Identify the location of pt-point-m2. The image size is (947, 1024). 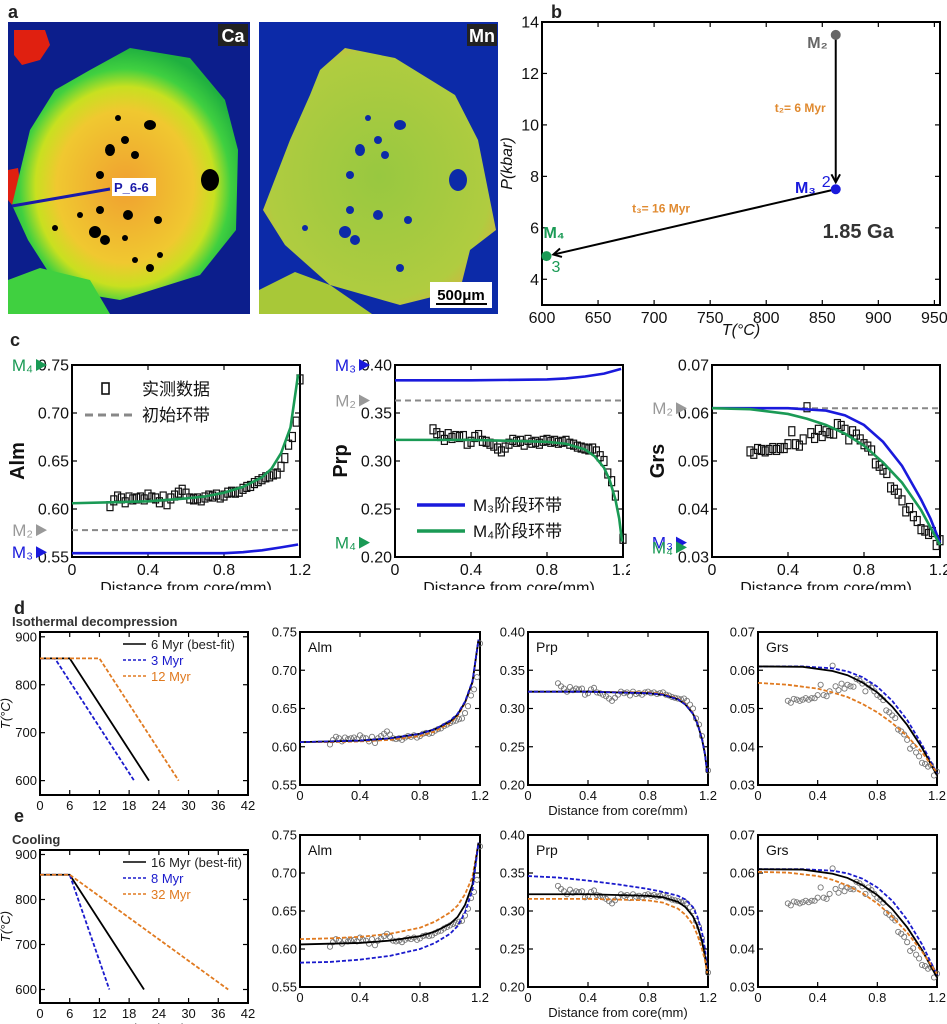
(835, 34).